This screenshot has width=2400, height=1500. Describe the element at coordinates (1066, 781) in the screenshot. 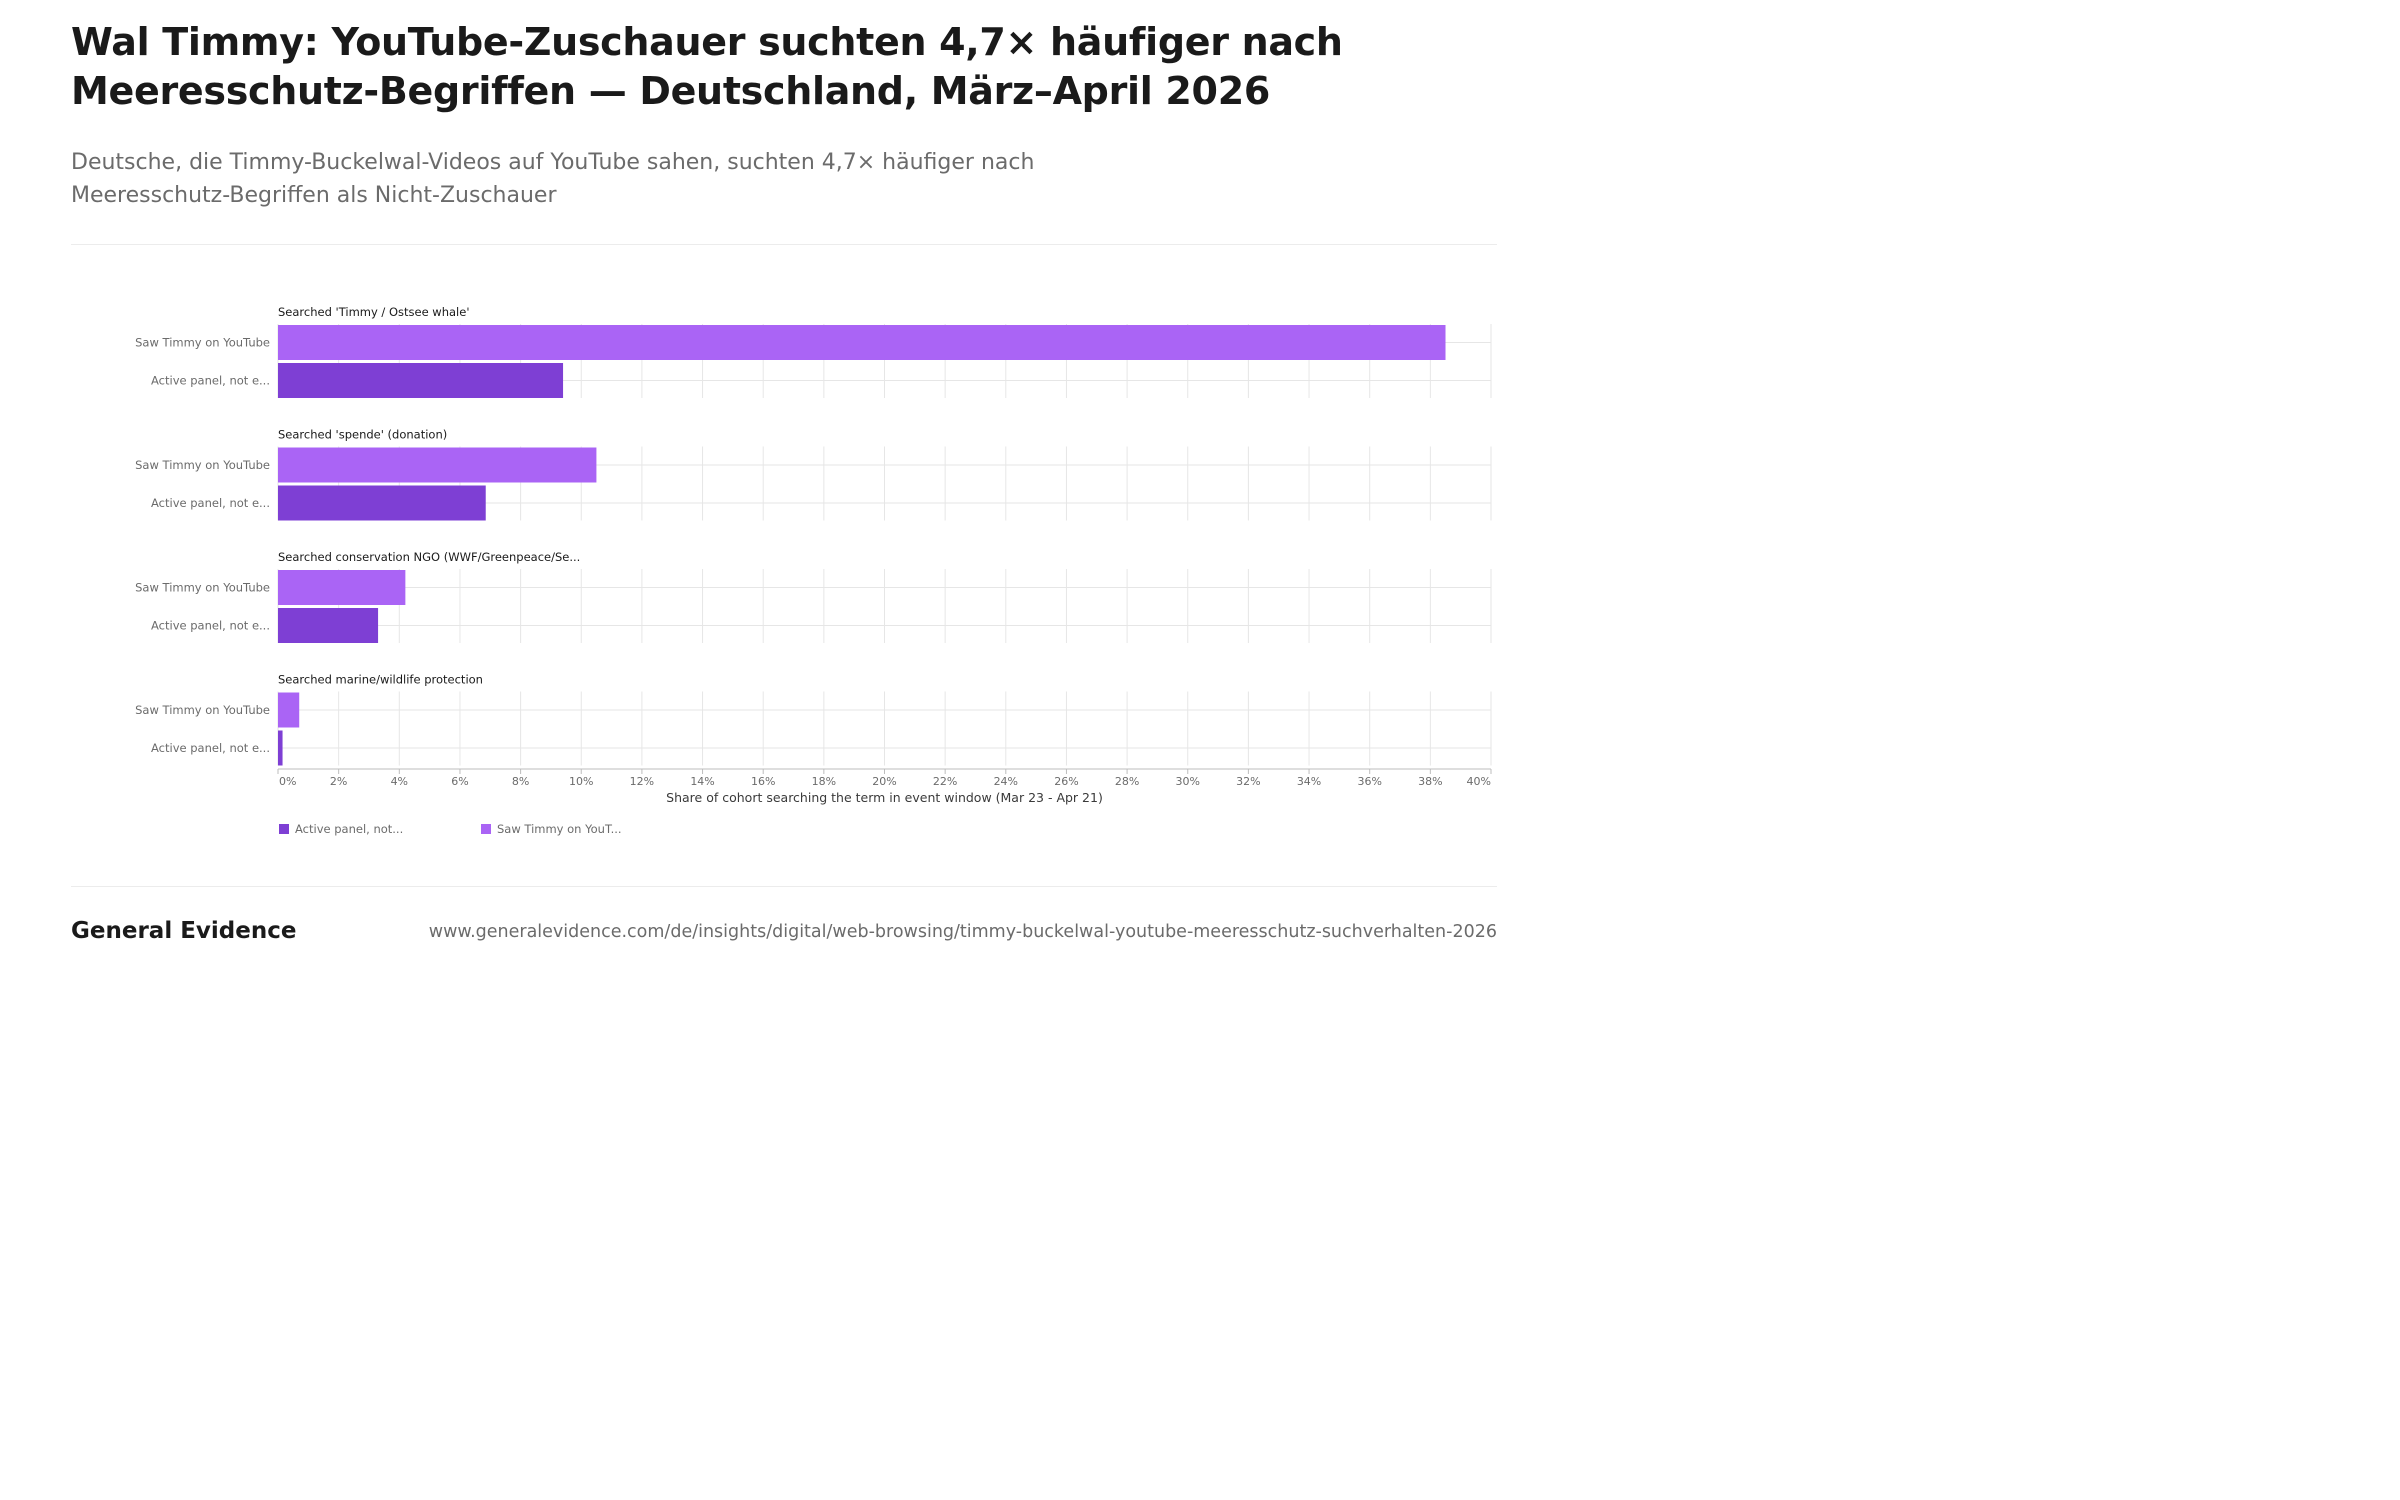

I see `x-tick-label: 26%` at that location.